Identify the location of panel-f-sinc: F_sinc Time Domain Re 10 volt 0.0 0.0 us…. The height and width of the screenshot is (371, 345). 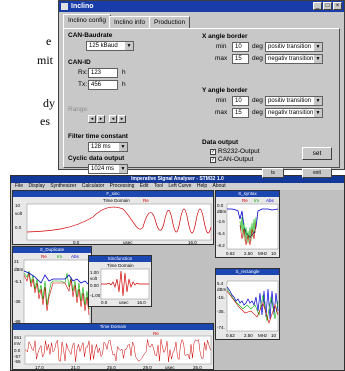
(113, 217).